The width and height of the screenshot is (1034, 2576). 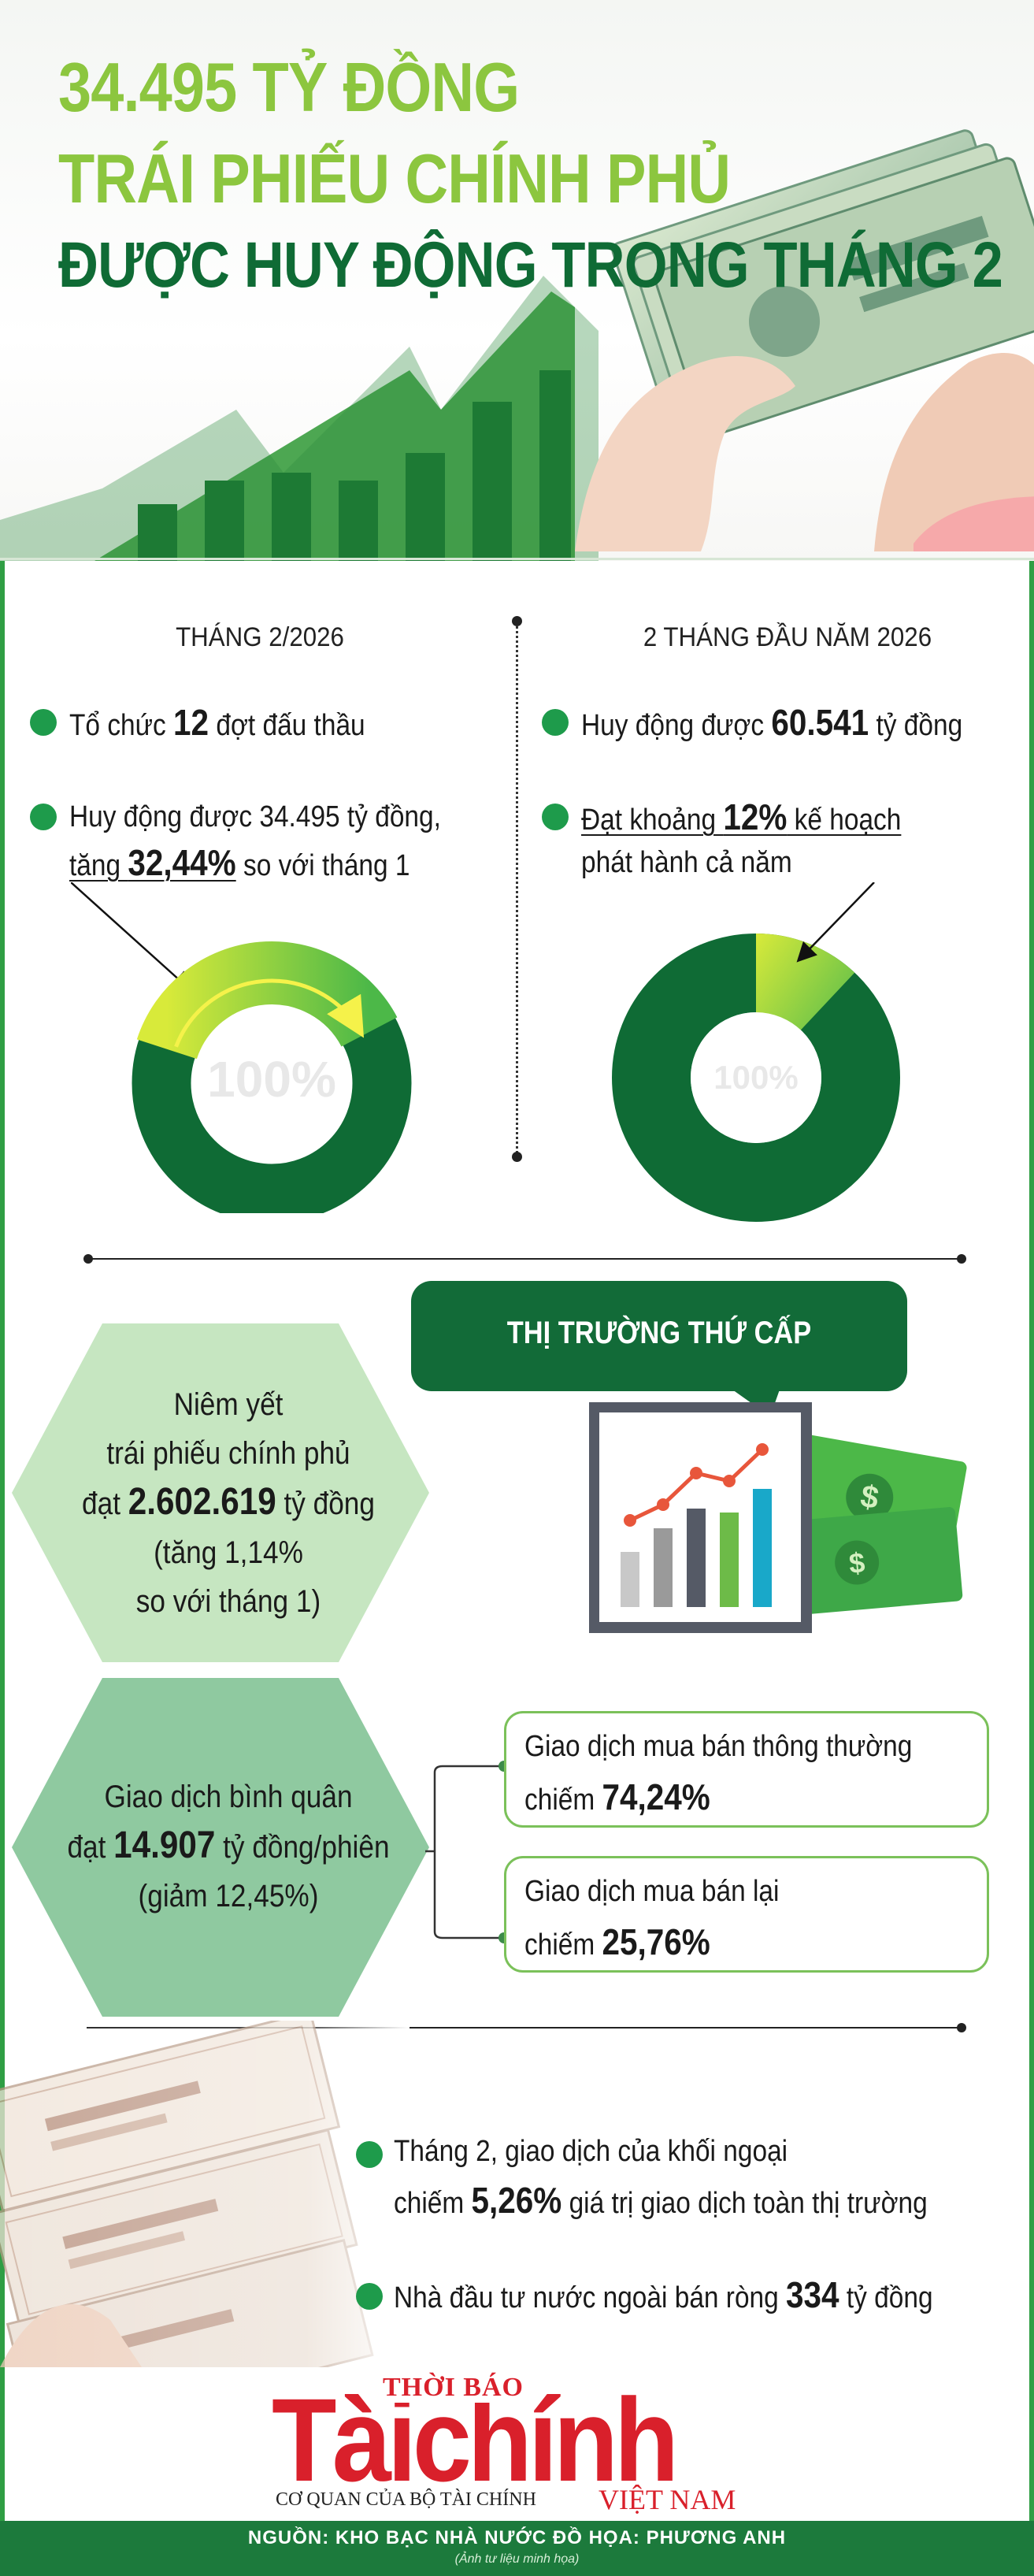 What do you see at coordinates (787, 637) in the screenshot?
I see `right-heading: 2 THÁNG ĐẦU NĂM 2026` at bounding box center [787, 637].